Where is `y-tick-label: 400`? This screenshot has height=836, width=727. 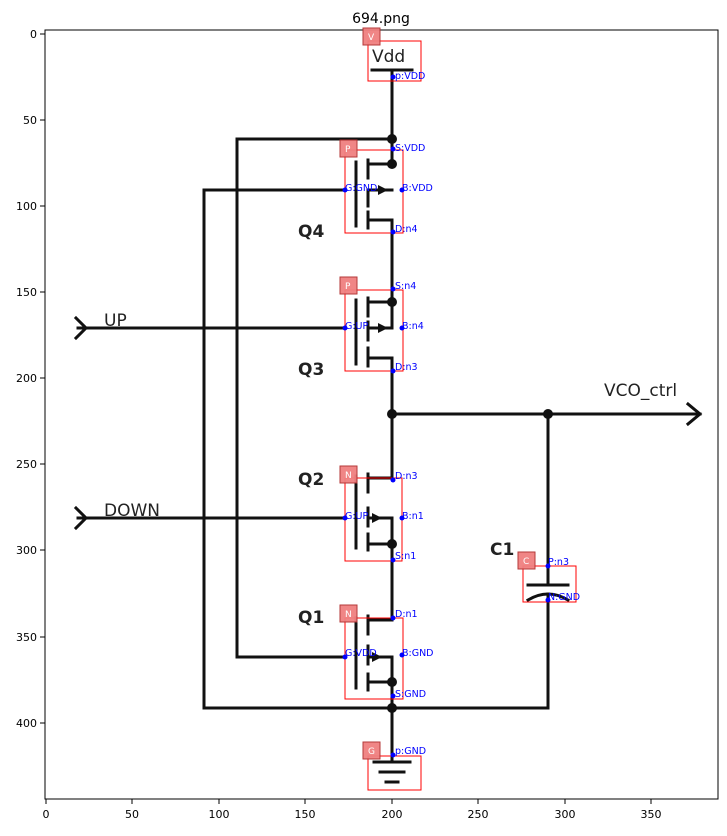
y-tick-label: 400 is located at coordinates (26, 723).